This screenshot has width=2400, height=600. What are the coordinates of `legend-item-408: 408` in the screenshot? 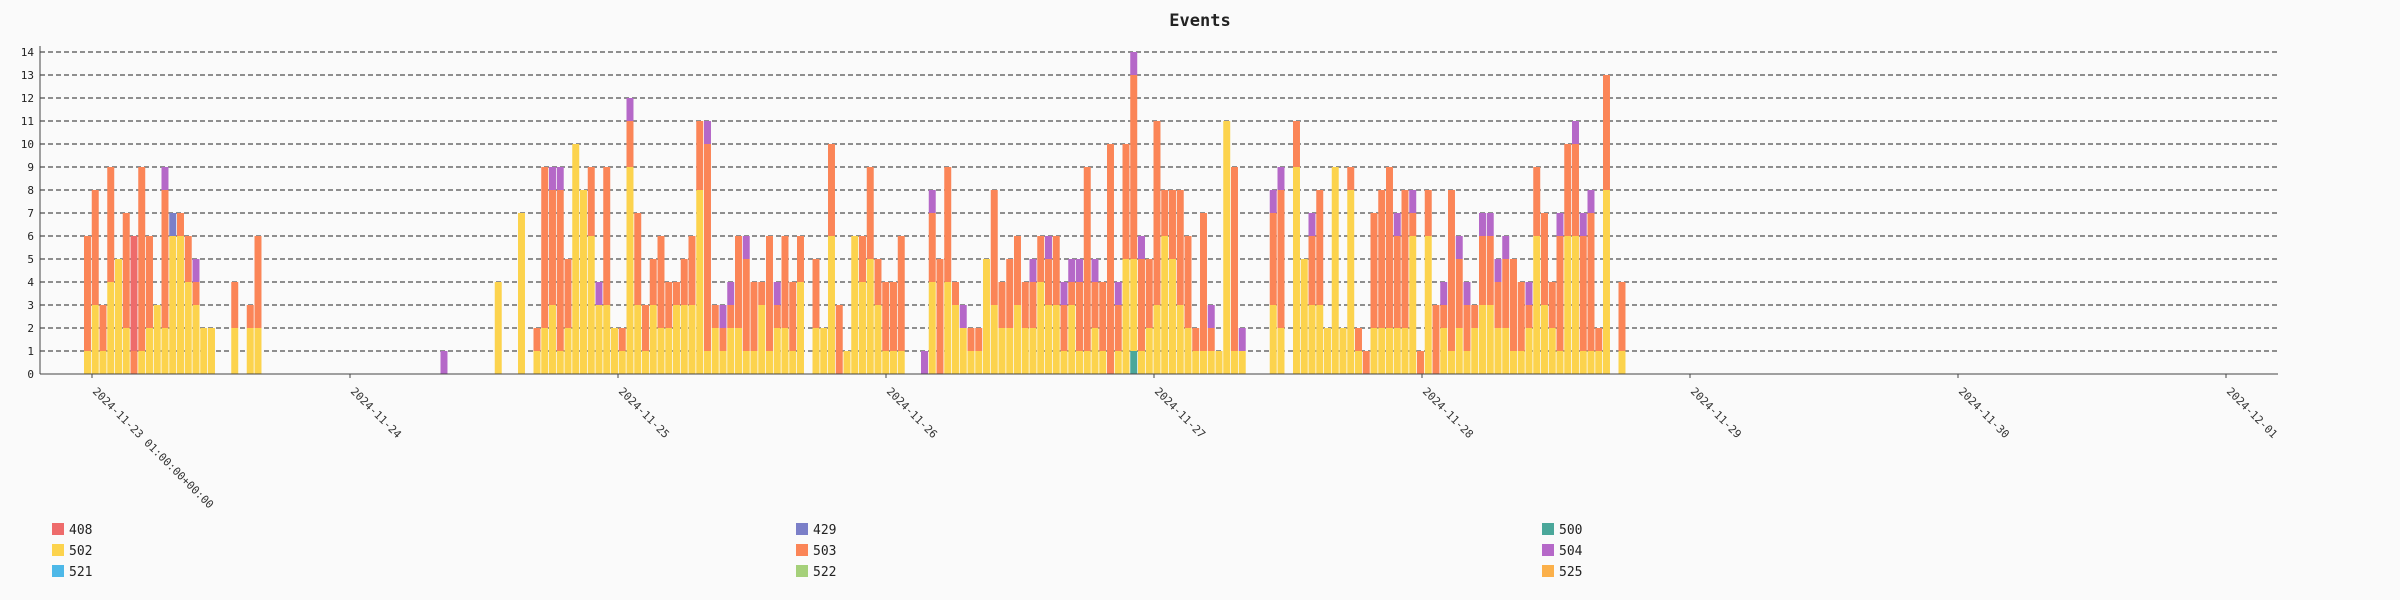 It's located at (72, 530).